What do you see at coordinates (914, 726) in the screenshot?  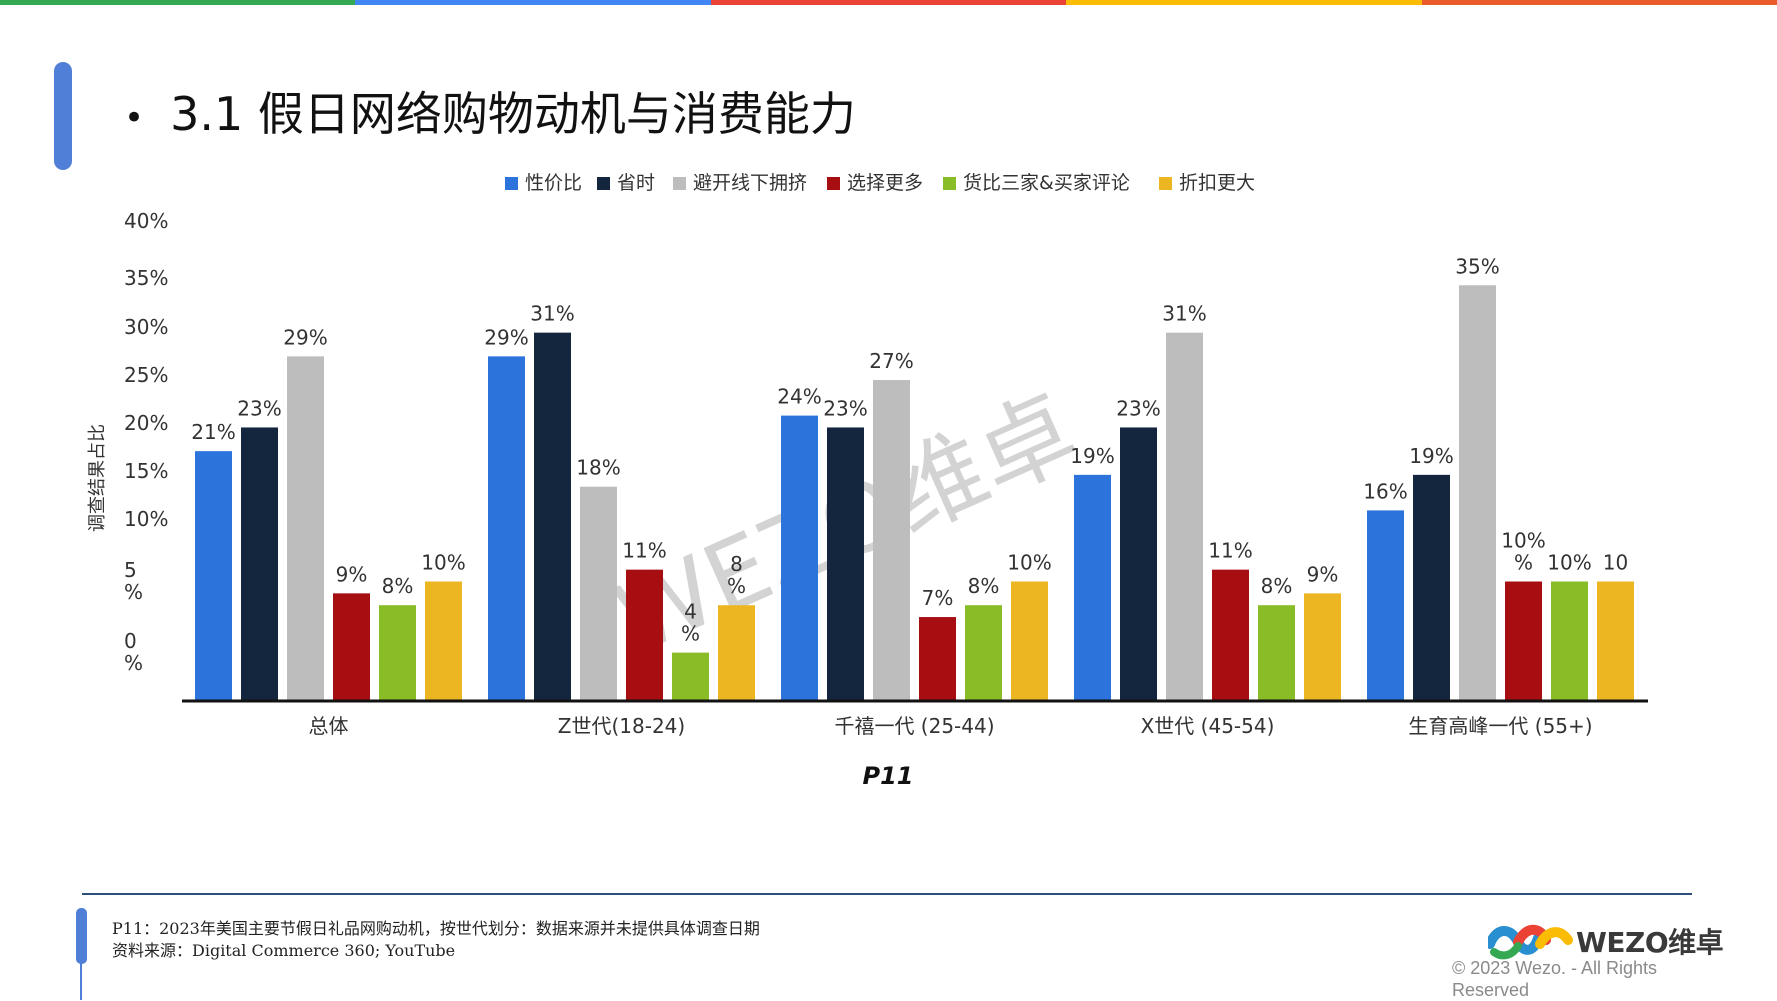 I see `x-category-label: 千禧一代 (25-44)` at bounding box center [914, 726].